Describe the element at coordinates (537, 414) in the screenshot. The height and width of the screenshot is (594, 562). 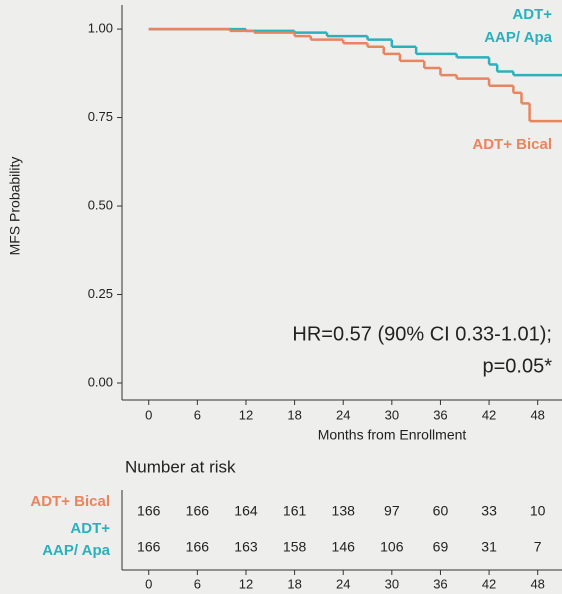
I see `x-tick-label: 48` at that location.